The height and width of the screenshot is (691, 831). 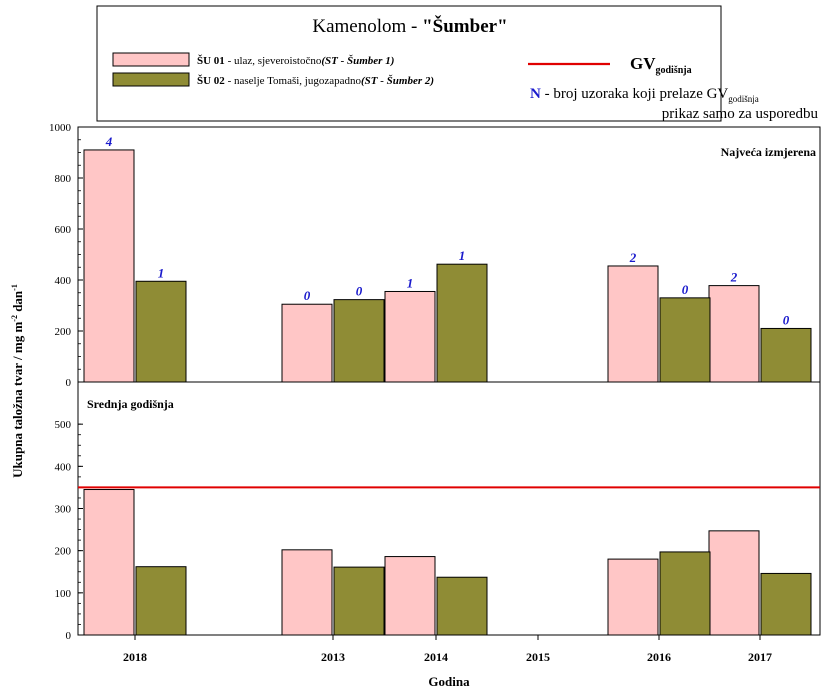 I want to click on y-tick-label: 100, so click(x=63, y=594).